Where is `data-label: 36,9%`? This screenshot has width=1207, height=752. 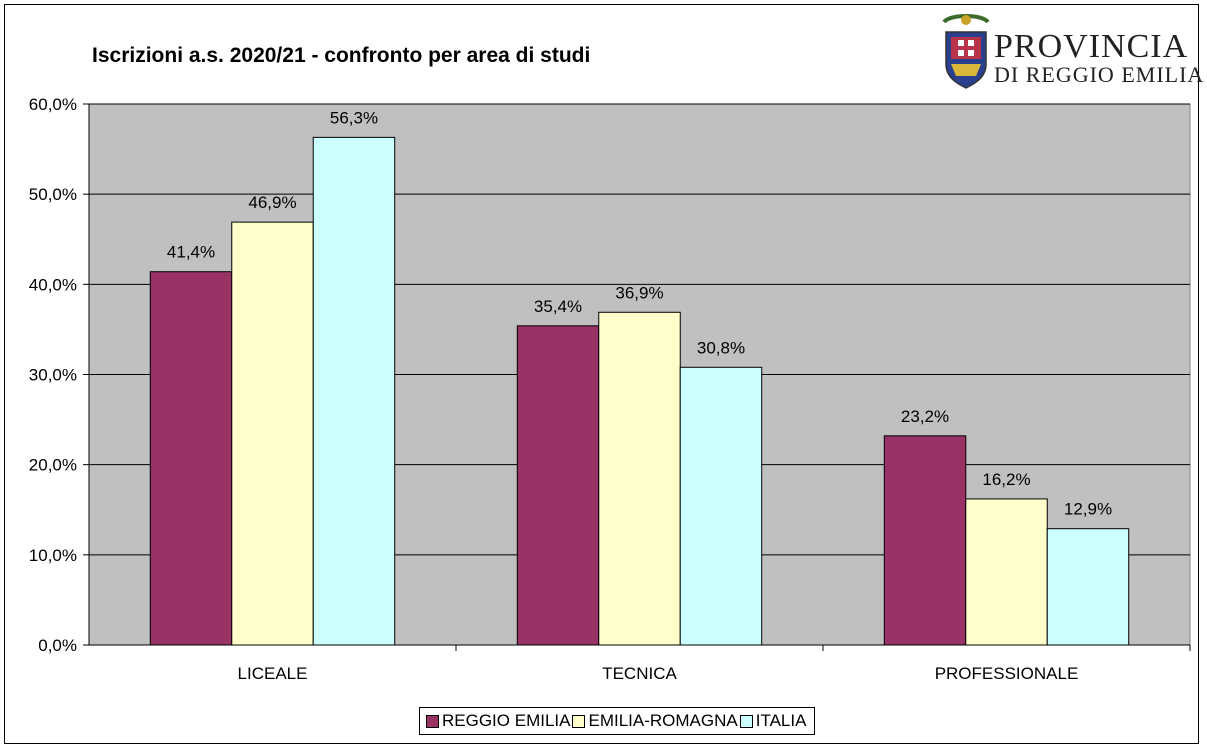 data-label: 36,9% is located at coordinates (639, 292).